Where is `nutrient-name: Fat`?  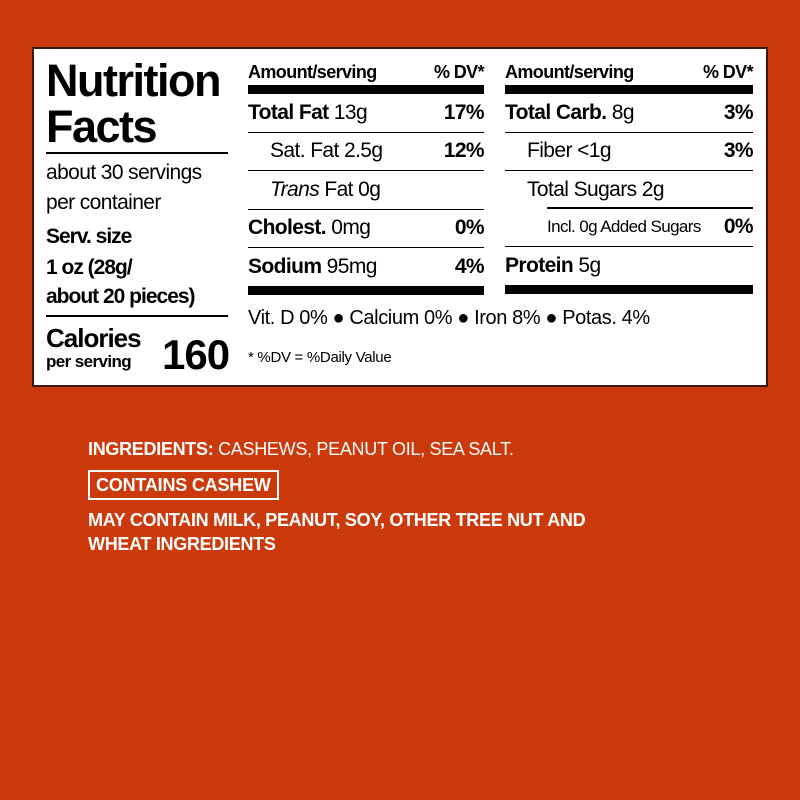 nutrient-name: Fat is located at coordinates (338, 189).